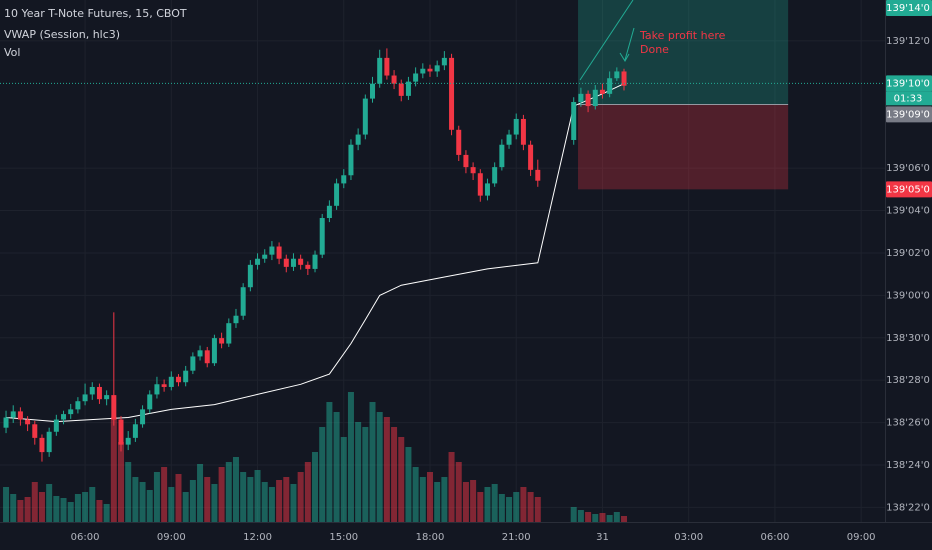 This screenshot has height=550, width=932. I want to click on y-tick-label: 138'24'0, so click(908, 465).